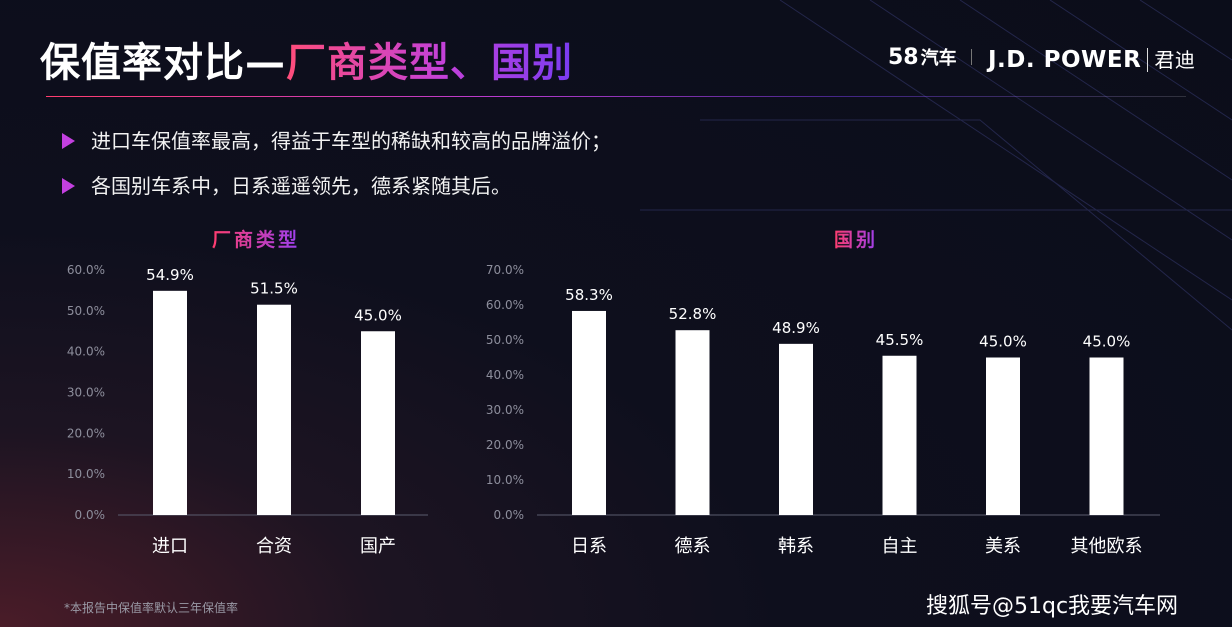  What do you see at coordinates (903, 57) in the screenshot?
I see `logo-58-number: 58` at bounding box center [903, 57].